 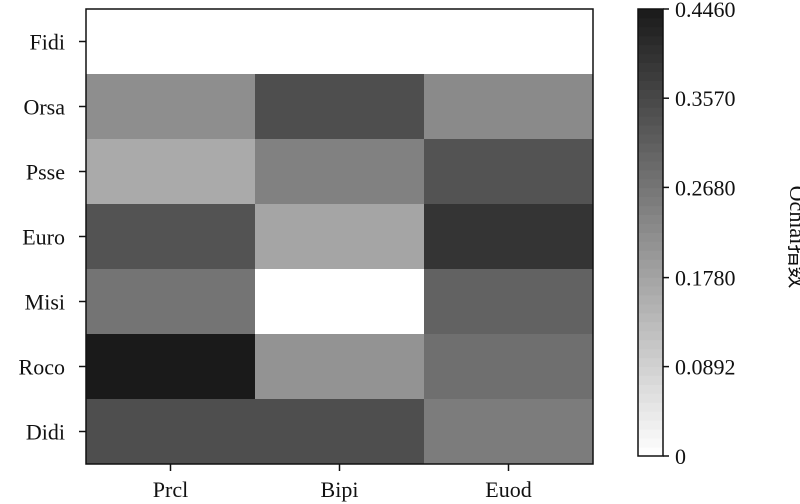 I want to click on colorbar-tick-label: 0.3570, so click(x=705, y=98).